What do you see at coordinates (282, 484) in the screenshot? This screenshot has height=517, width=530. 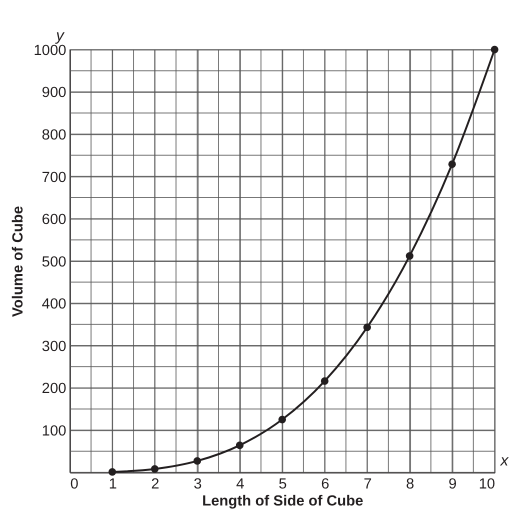 I see `x-tick-label: 5` at bounding box center [282, 484].